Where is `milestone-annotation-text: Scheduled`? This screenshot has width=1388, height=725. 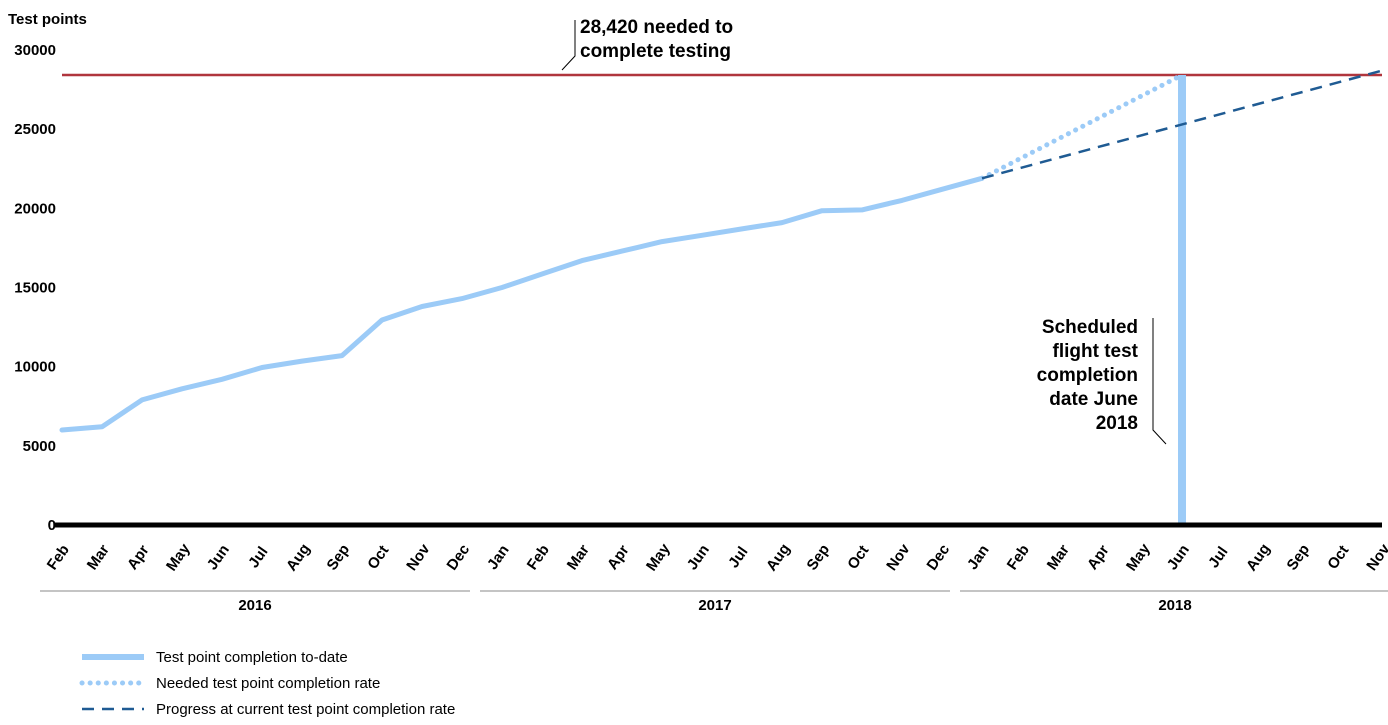 milestone-annotation-text: Scheduled is located at coordinates (1090, 327).